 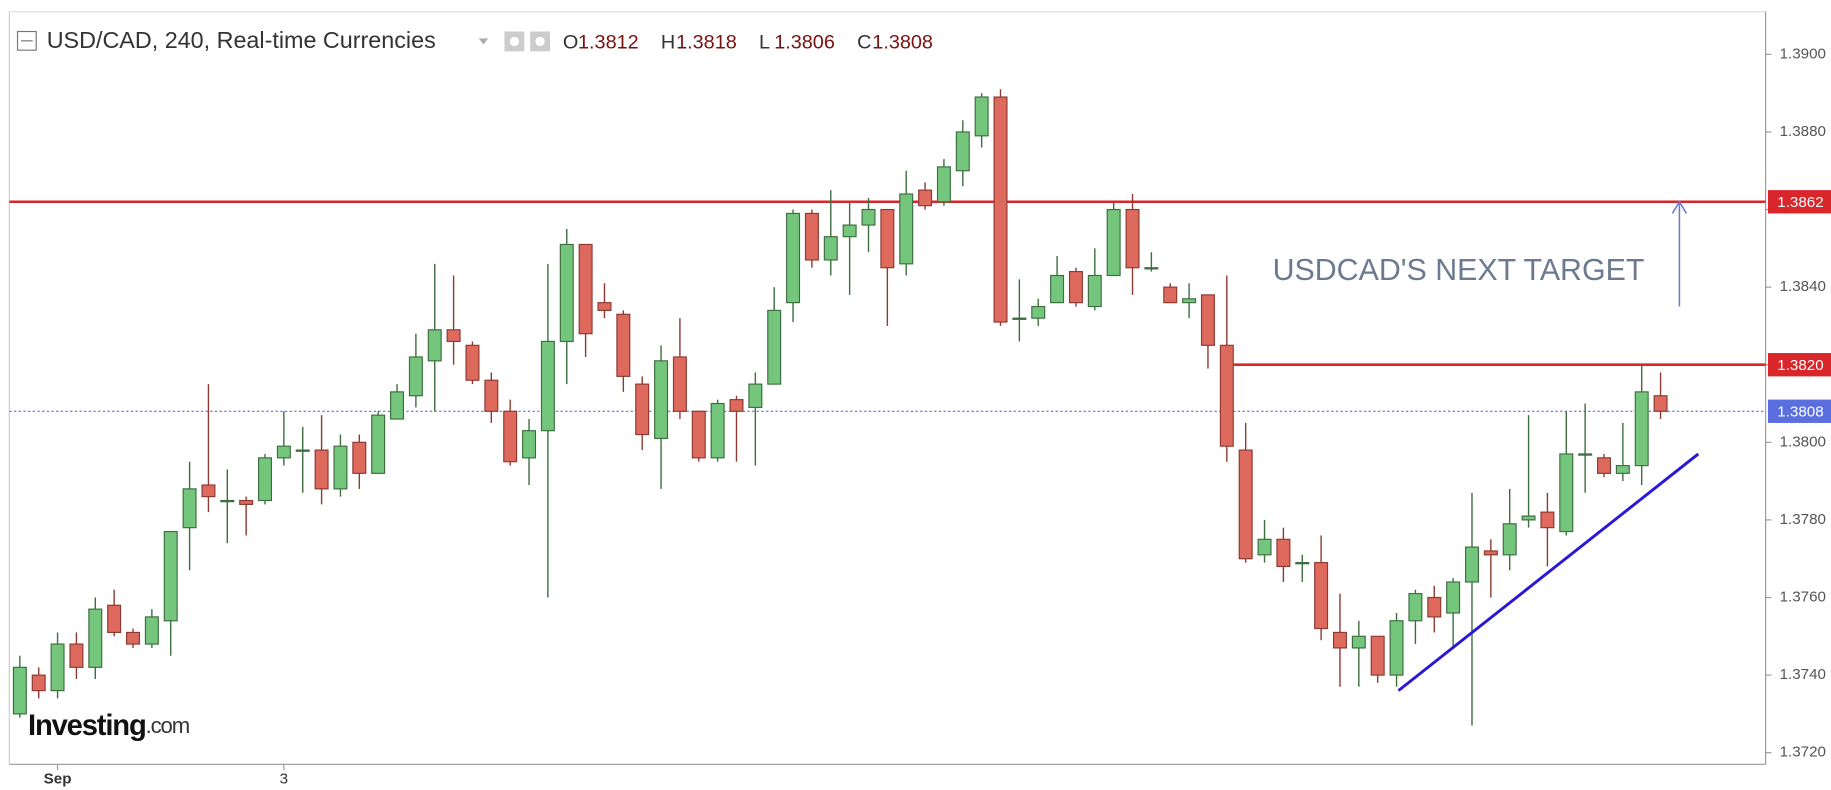 I want to click on collapse-icon, so click(x=26, y=40).